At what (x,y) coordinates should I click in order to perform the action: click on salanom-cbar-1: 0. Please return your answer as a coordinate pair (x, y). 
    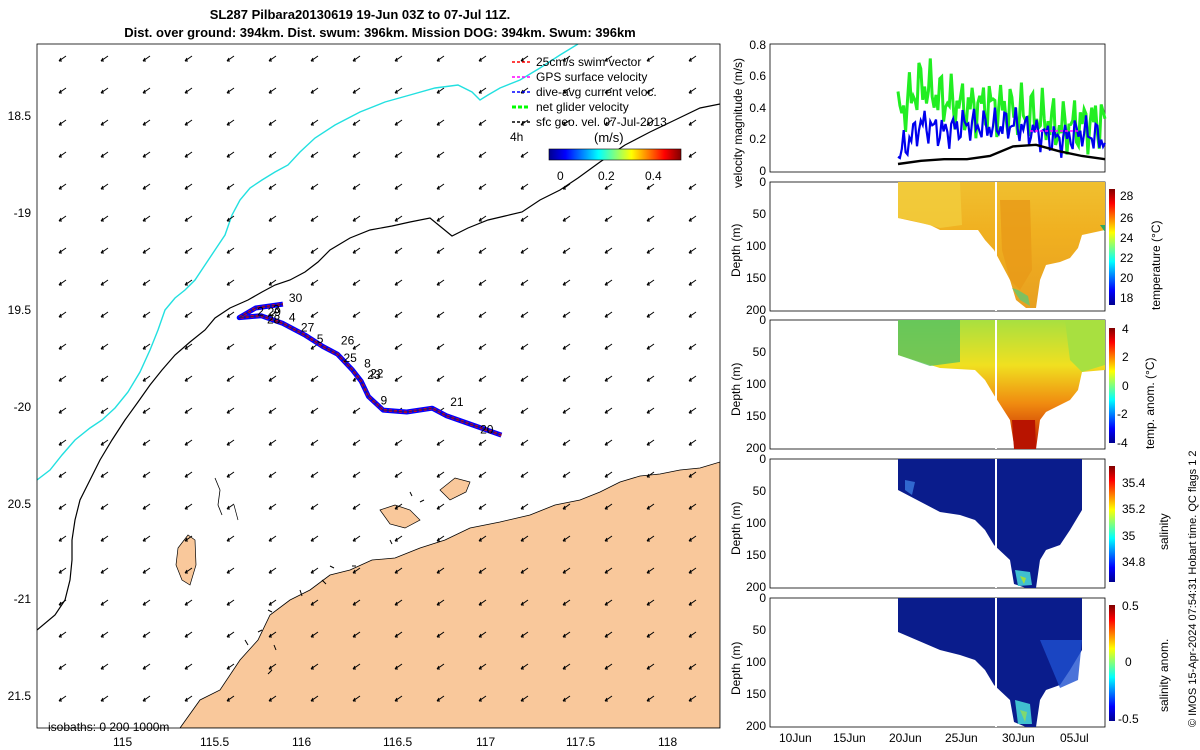
    Looking at the image, I should click on (1128, 662).